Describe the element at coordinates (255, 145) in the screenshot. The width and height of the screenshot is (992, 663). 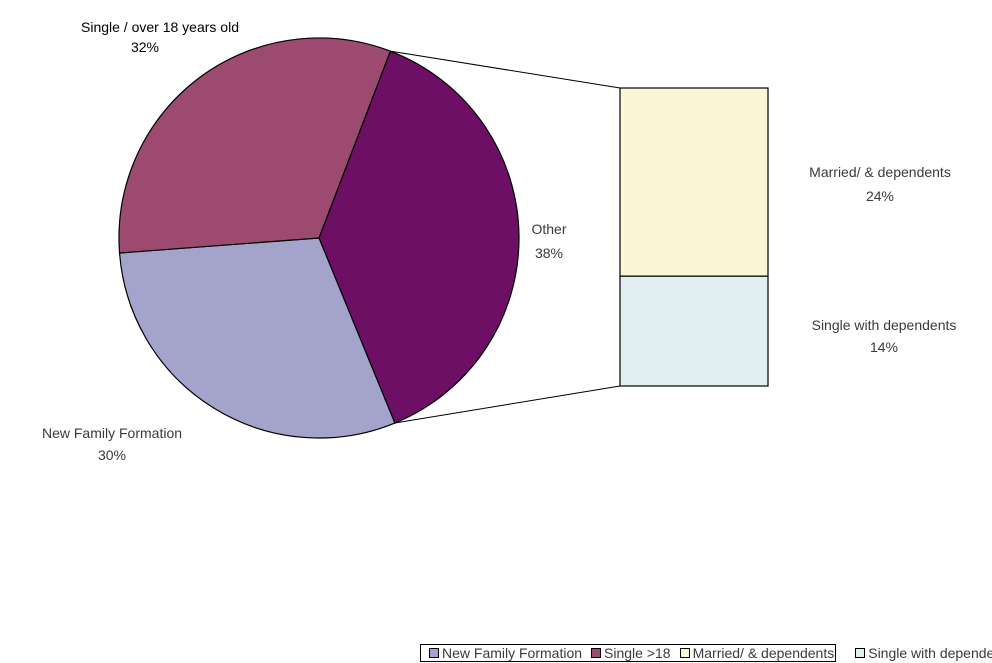
I see `pie-slice-single-over-18-years-old` at that location.